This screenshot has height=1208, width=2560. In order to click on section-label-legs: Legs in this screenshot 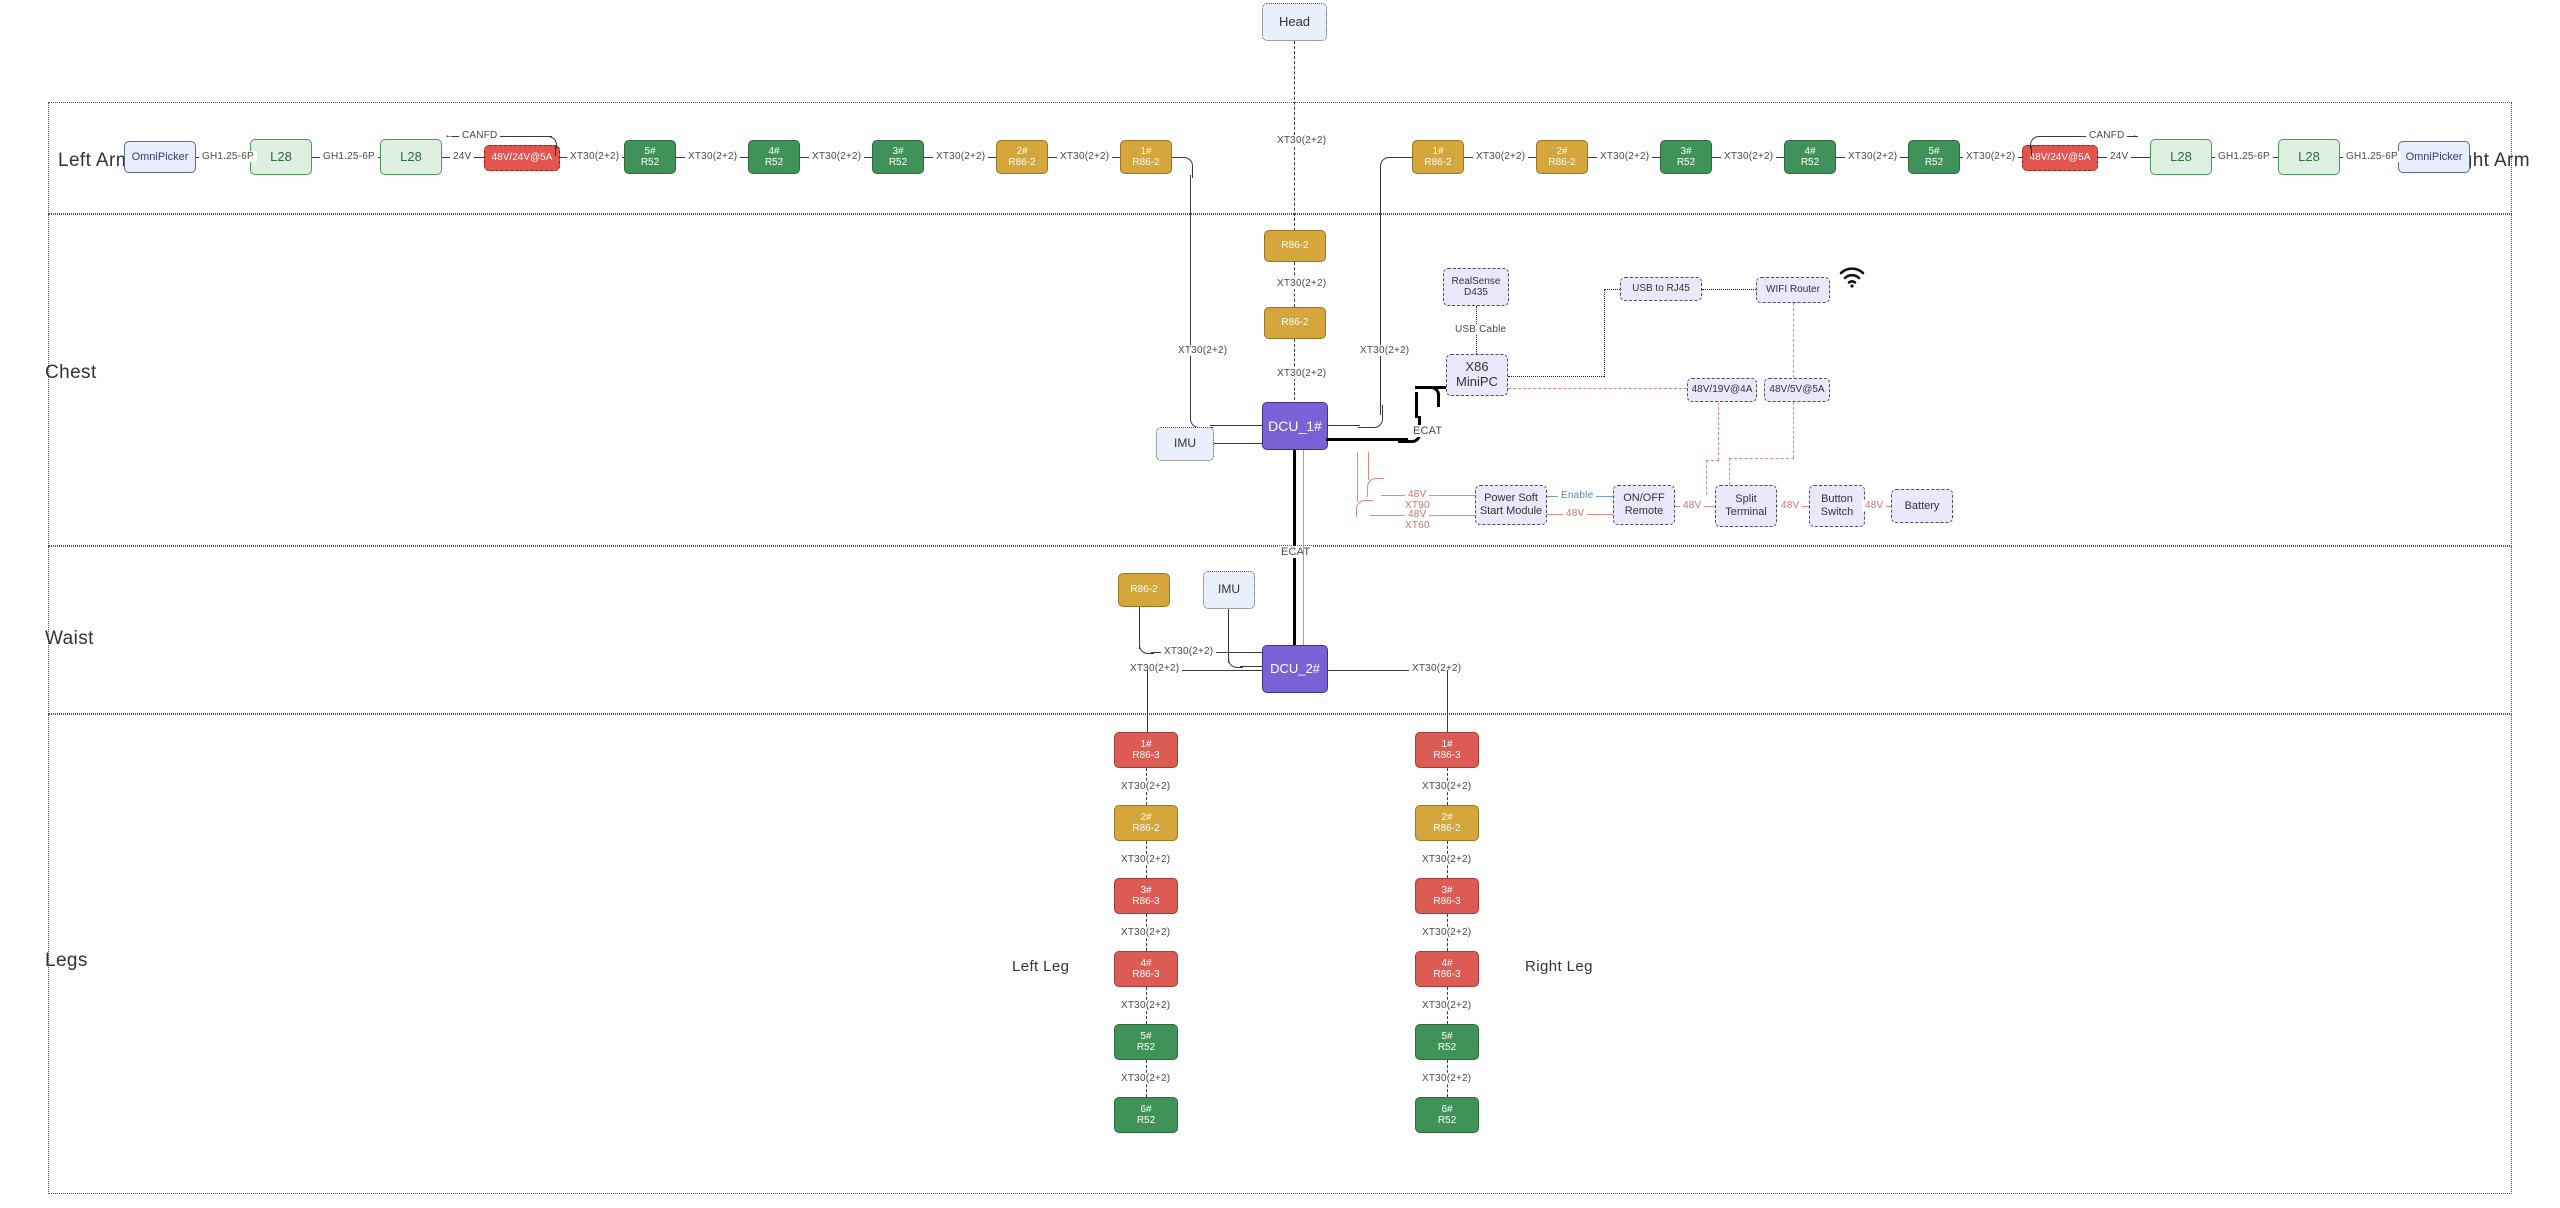, I will do `click(66, 960)`.